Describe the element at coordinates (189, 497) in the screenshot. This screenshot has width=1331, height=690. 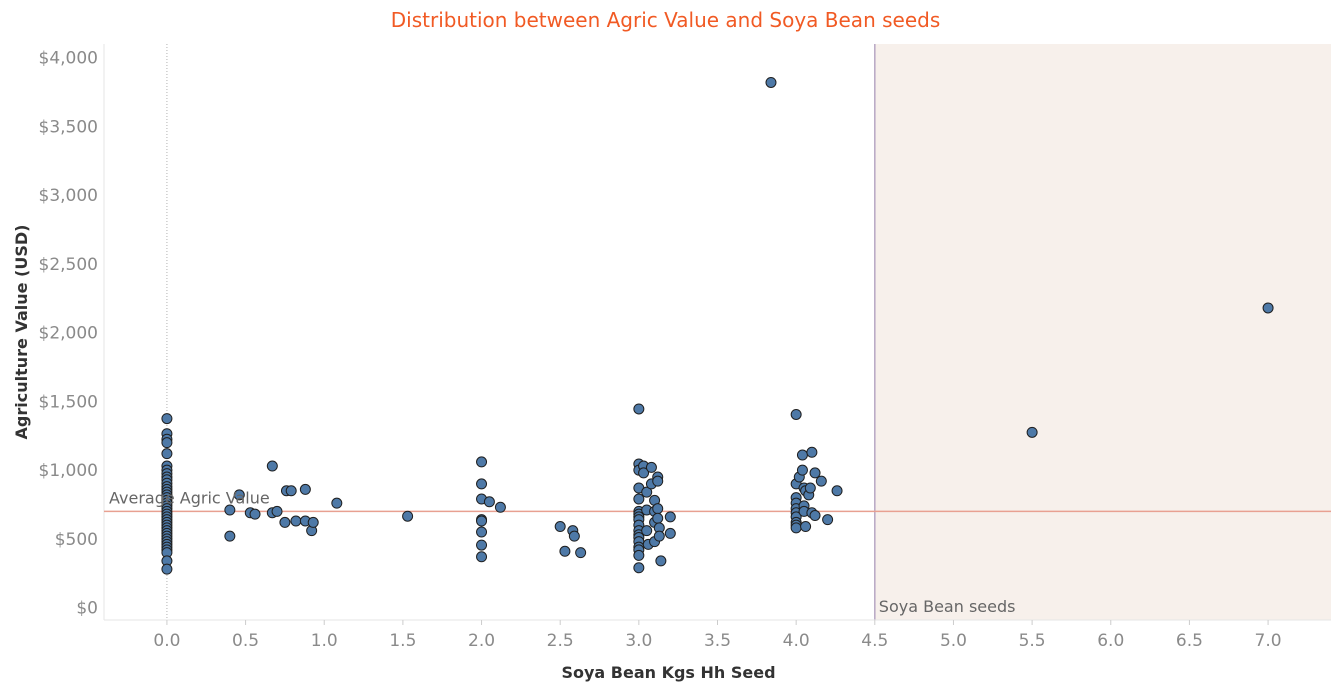
I see `average-reference-label: Average Agric Value` at that location.